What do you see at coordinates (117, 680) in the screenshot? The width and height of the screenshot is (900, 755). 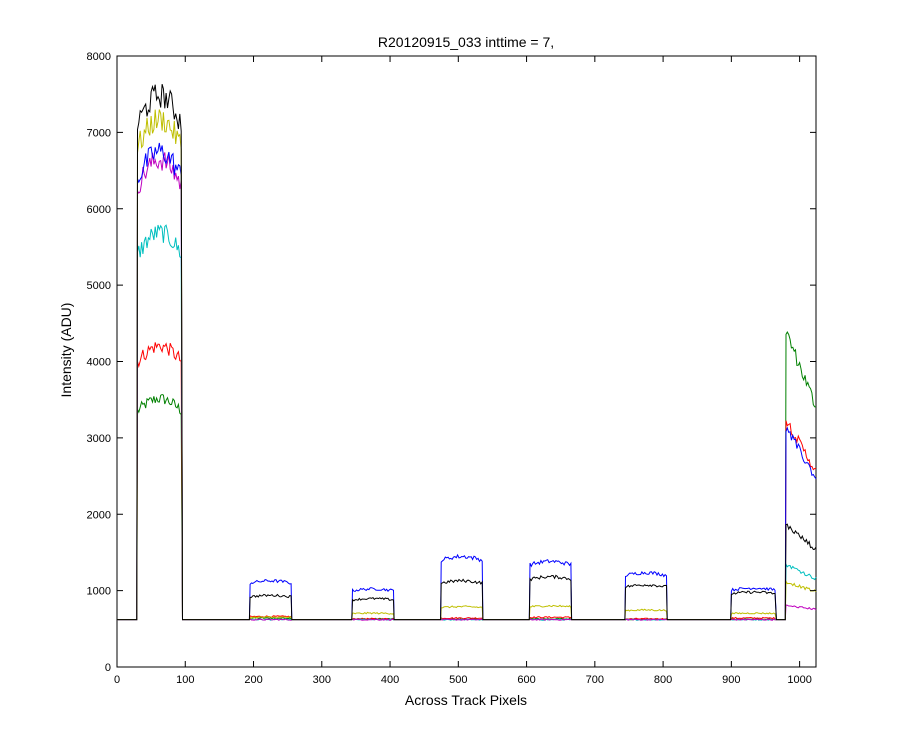 I see `x-tick-label: 0` at bounding box center [117, 680].